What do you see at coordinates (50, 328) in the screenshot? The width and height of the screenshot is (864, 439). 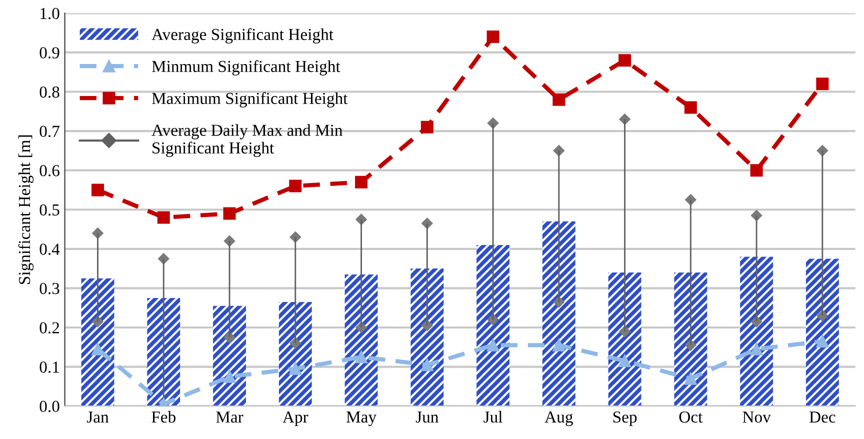 I see `y-tick-label: 0.2` at bounding box center [50, 328].